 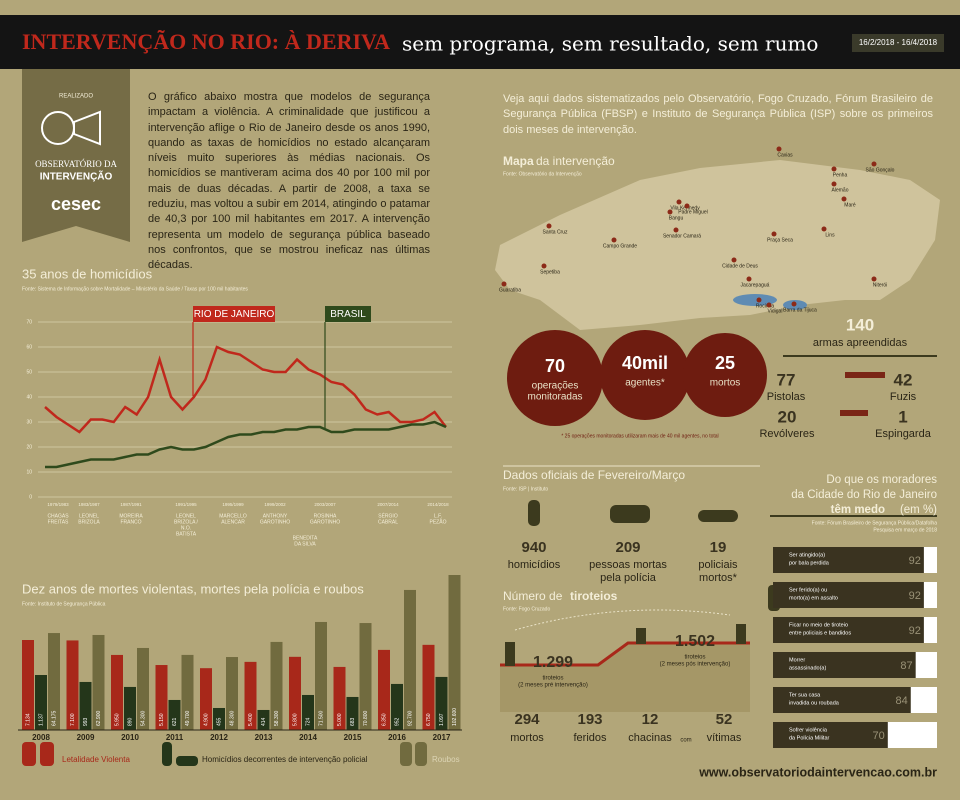 I want to click on map-title-strong: Mapa, so click(x=518, y=161).